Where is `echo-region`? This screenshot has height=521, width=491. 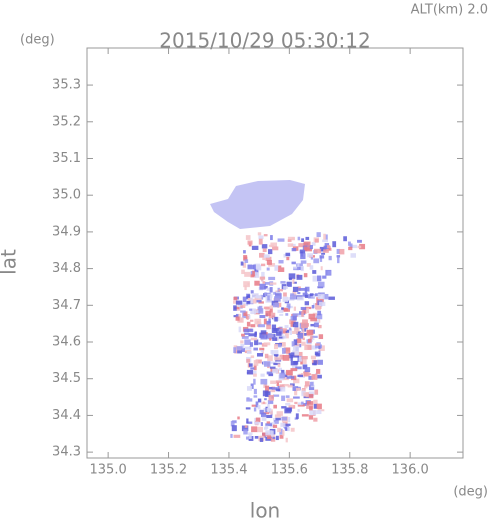
echo-region is located at coordinates (257, 204).